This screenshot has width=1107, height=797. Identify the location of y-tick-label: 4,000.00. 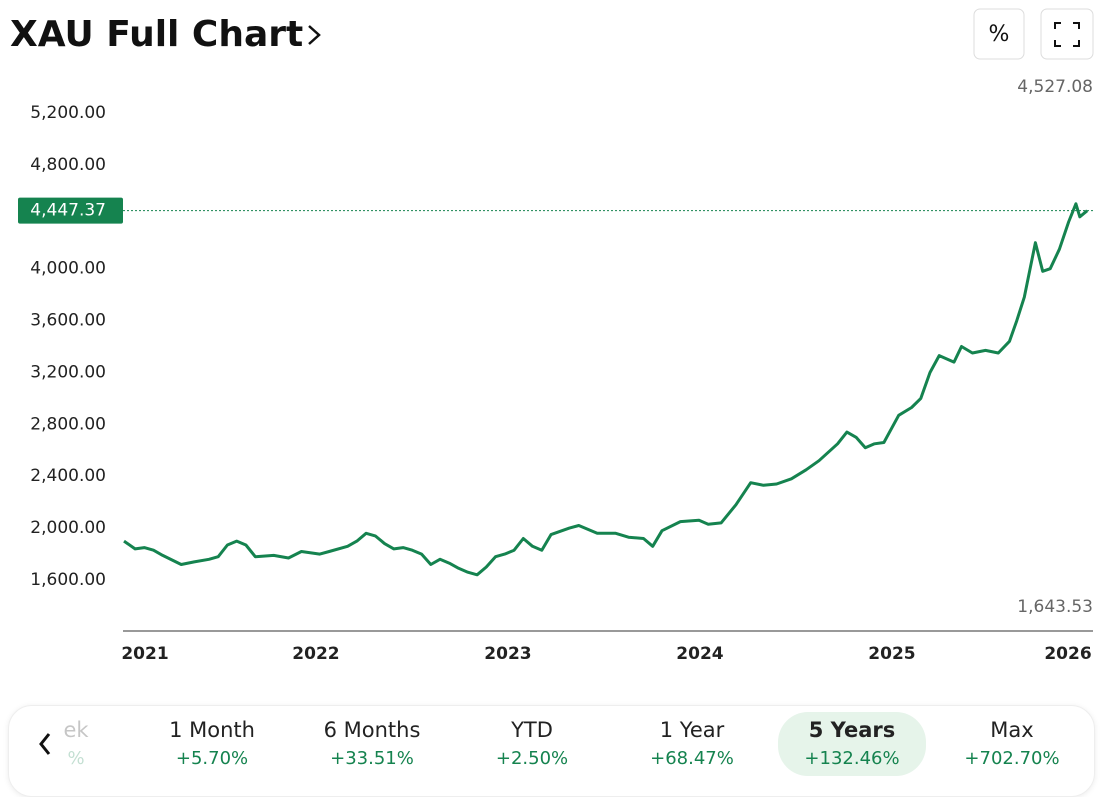
(68, 269).